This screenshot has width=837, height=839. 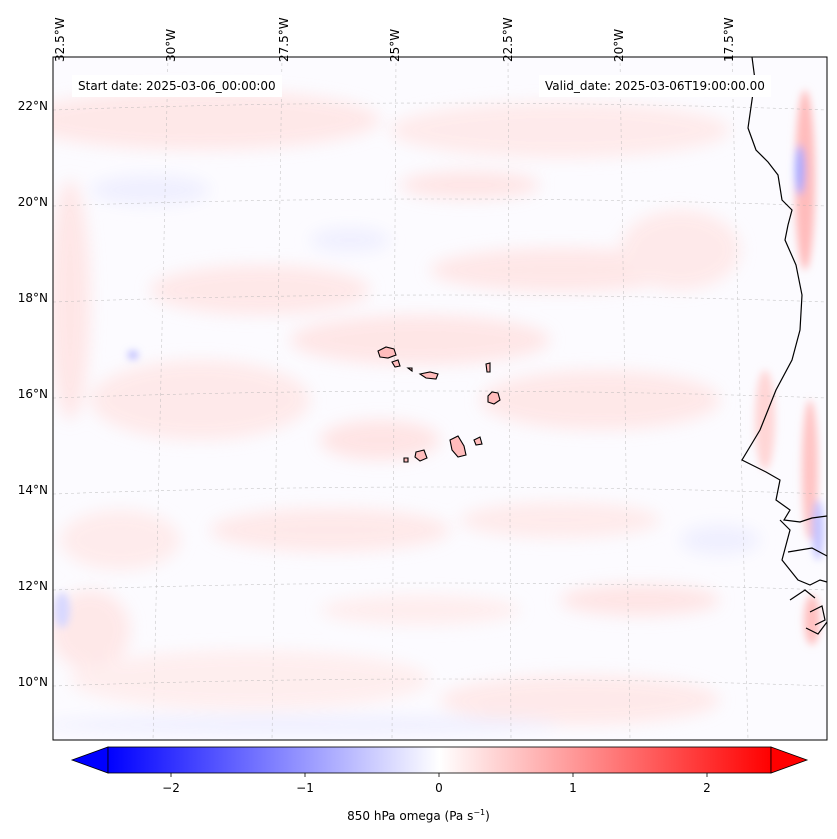 I want to click on coastline, so click(x=784, y=346).